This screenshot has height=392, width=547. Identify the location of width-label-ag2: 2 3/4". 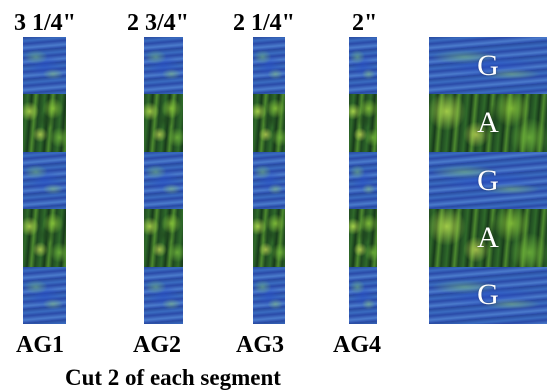
(158, 23).